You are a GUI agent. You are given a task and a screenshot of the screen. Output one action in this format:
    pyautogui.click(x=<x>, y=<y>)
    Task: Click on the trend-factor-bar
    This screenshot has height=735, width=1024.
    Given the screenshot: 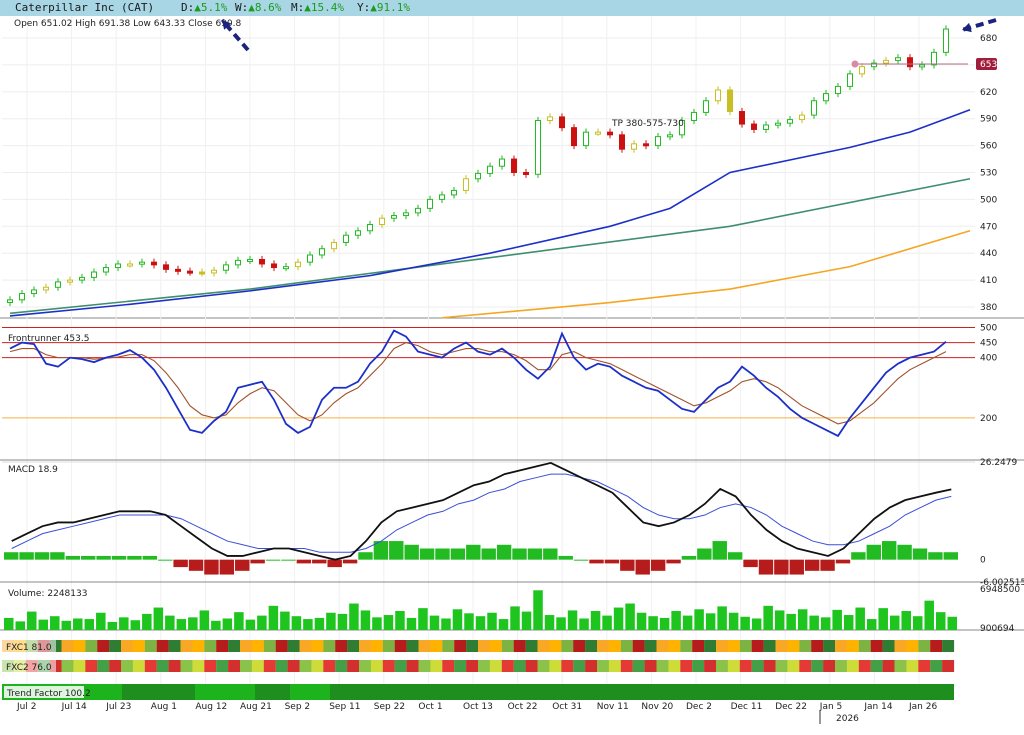 What is the action you would take?
    pyautogui.click(x=478, y=692)
    